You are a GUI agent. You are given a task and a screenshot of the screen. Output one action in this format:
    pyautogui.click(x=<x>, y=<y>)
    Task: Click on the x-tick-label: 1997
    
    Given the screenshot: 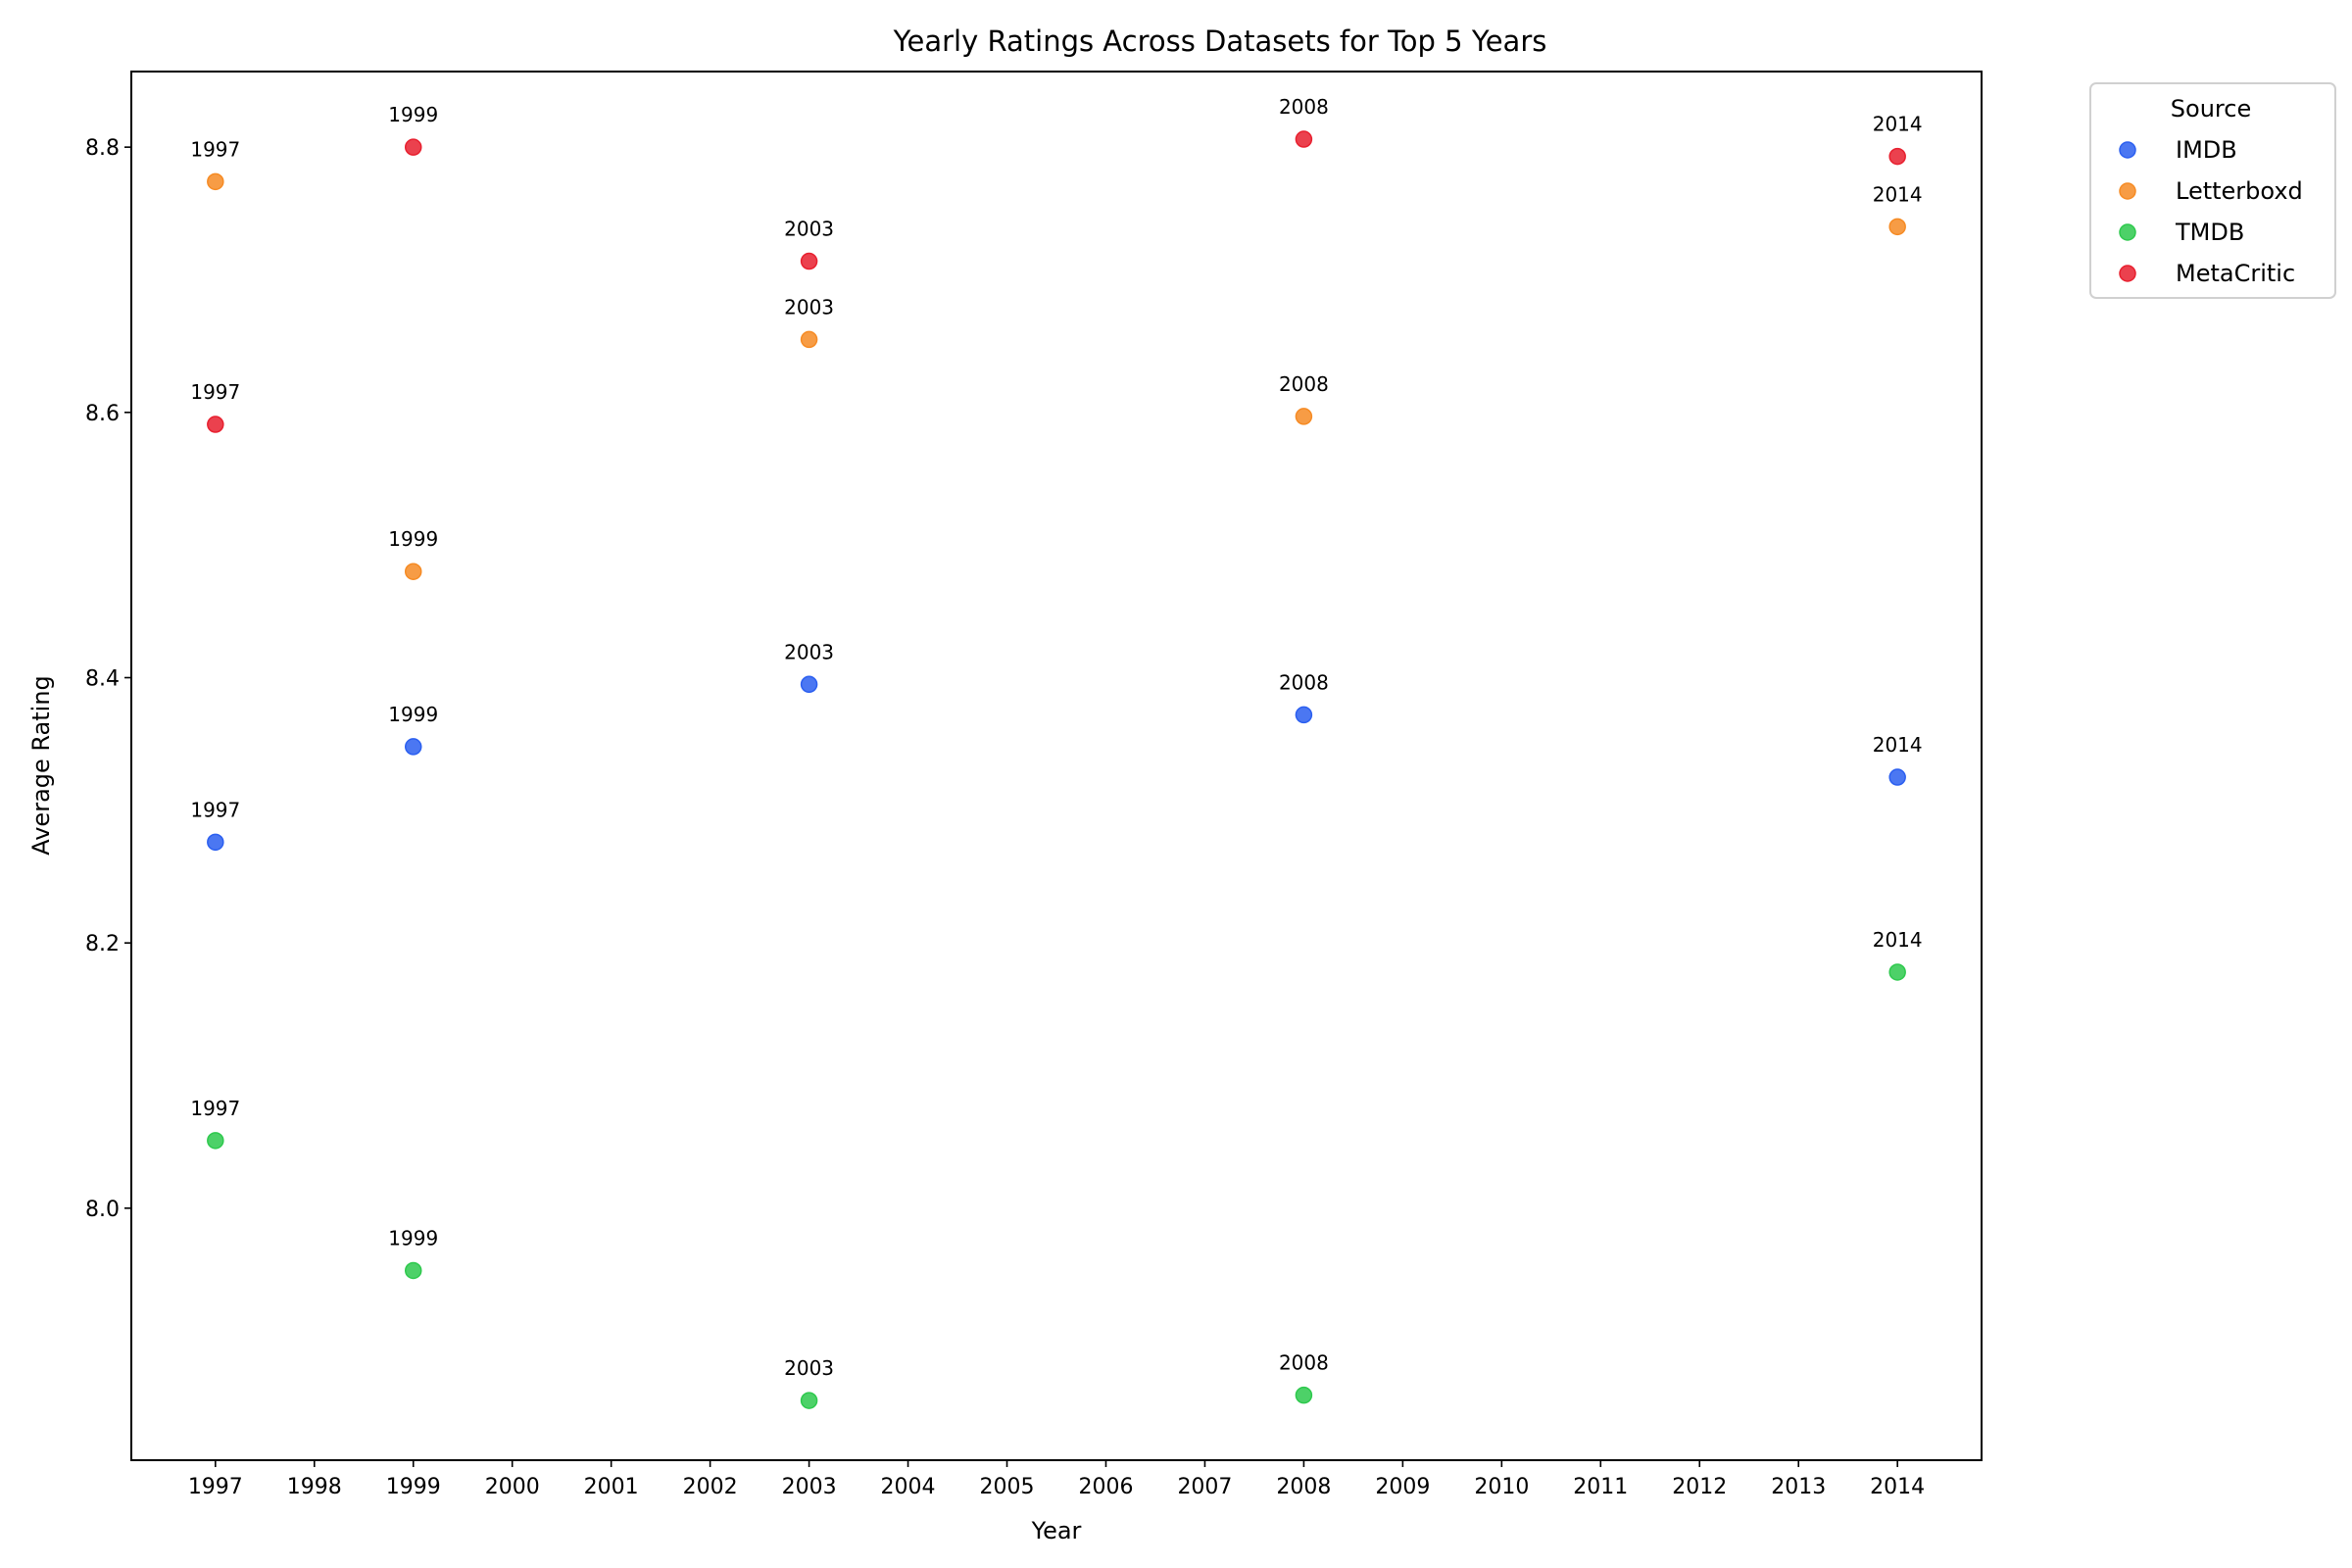 What is the action you would take?
    pyautogui.click(x=215, y=1487)
    